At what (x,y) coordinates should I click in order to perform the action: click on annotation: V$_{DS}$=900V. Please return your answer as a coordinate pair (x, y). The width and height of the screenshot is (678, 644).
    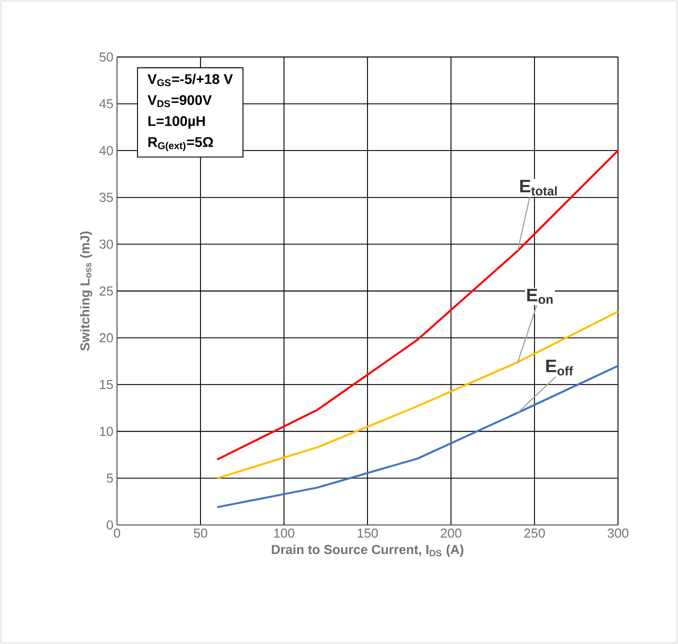
    Looking at the image, I should click on (180, 101).